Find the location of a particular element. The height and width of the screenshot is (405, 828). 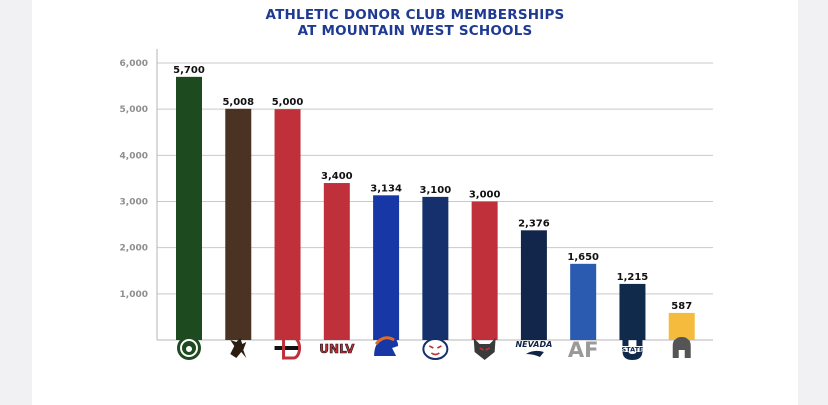

data-label: 3,134 is located at coordinates (386, 188).